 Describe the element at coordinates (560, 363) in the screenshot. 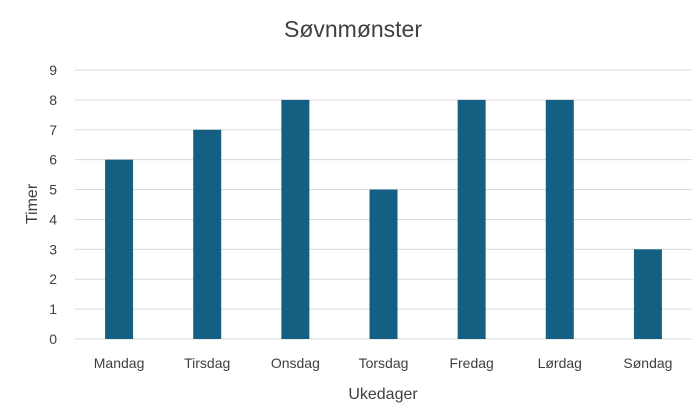

I see `x-tick-label: Lørdag` at that location.